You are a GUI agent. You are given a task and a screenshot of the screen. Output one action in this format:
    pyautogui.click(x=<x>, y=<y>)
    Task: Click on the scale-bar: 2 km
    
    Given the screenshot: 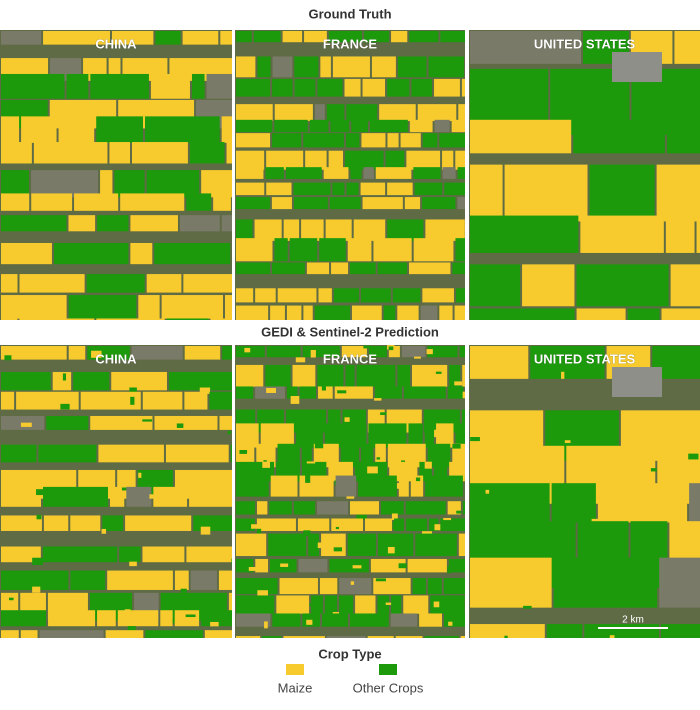 What is the action you would take?
    pyautogui.click(x=633, y=622)
    